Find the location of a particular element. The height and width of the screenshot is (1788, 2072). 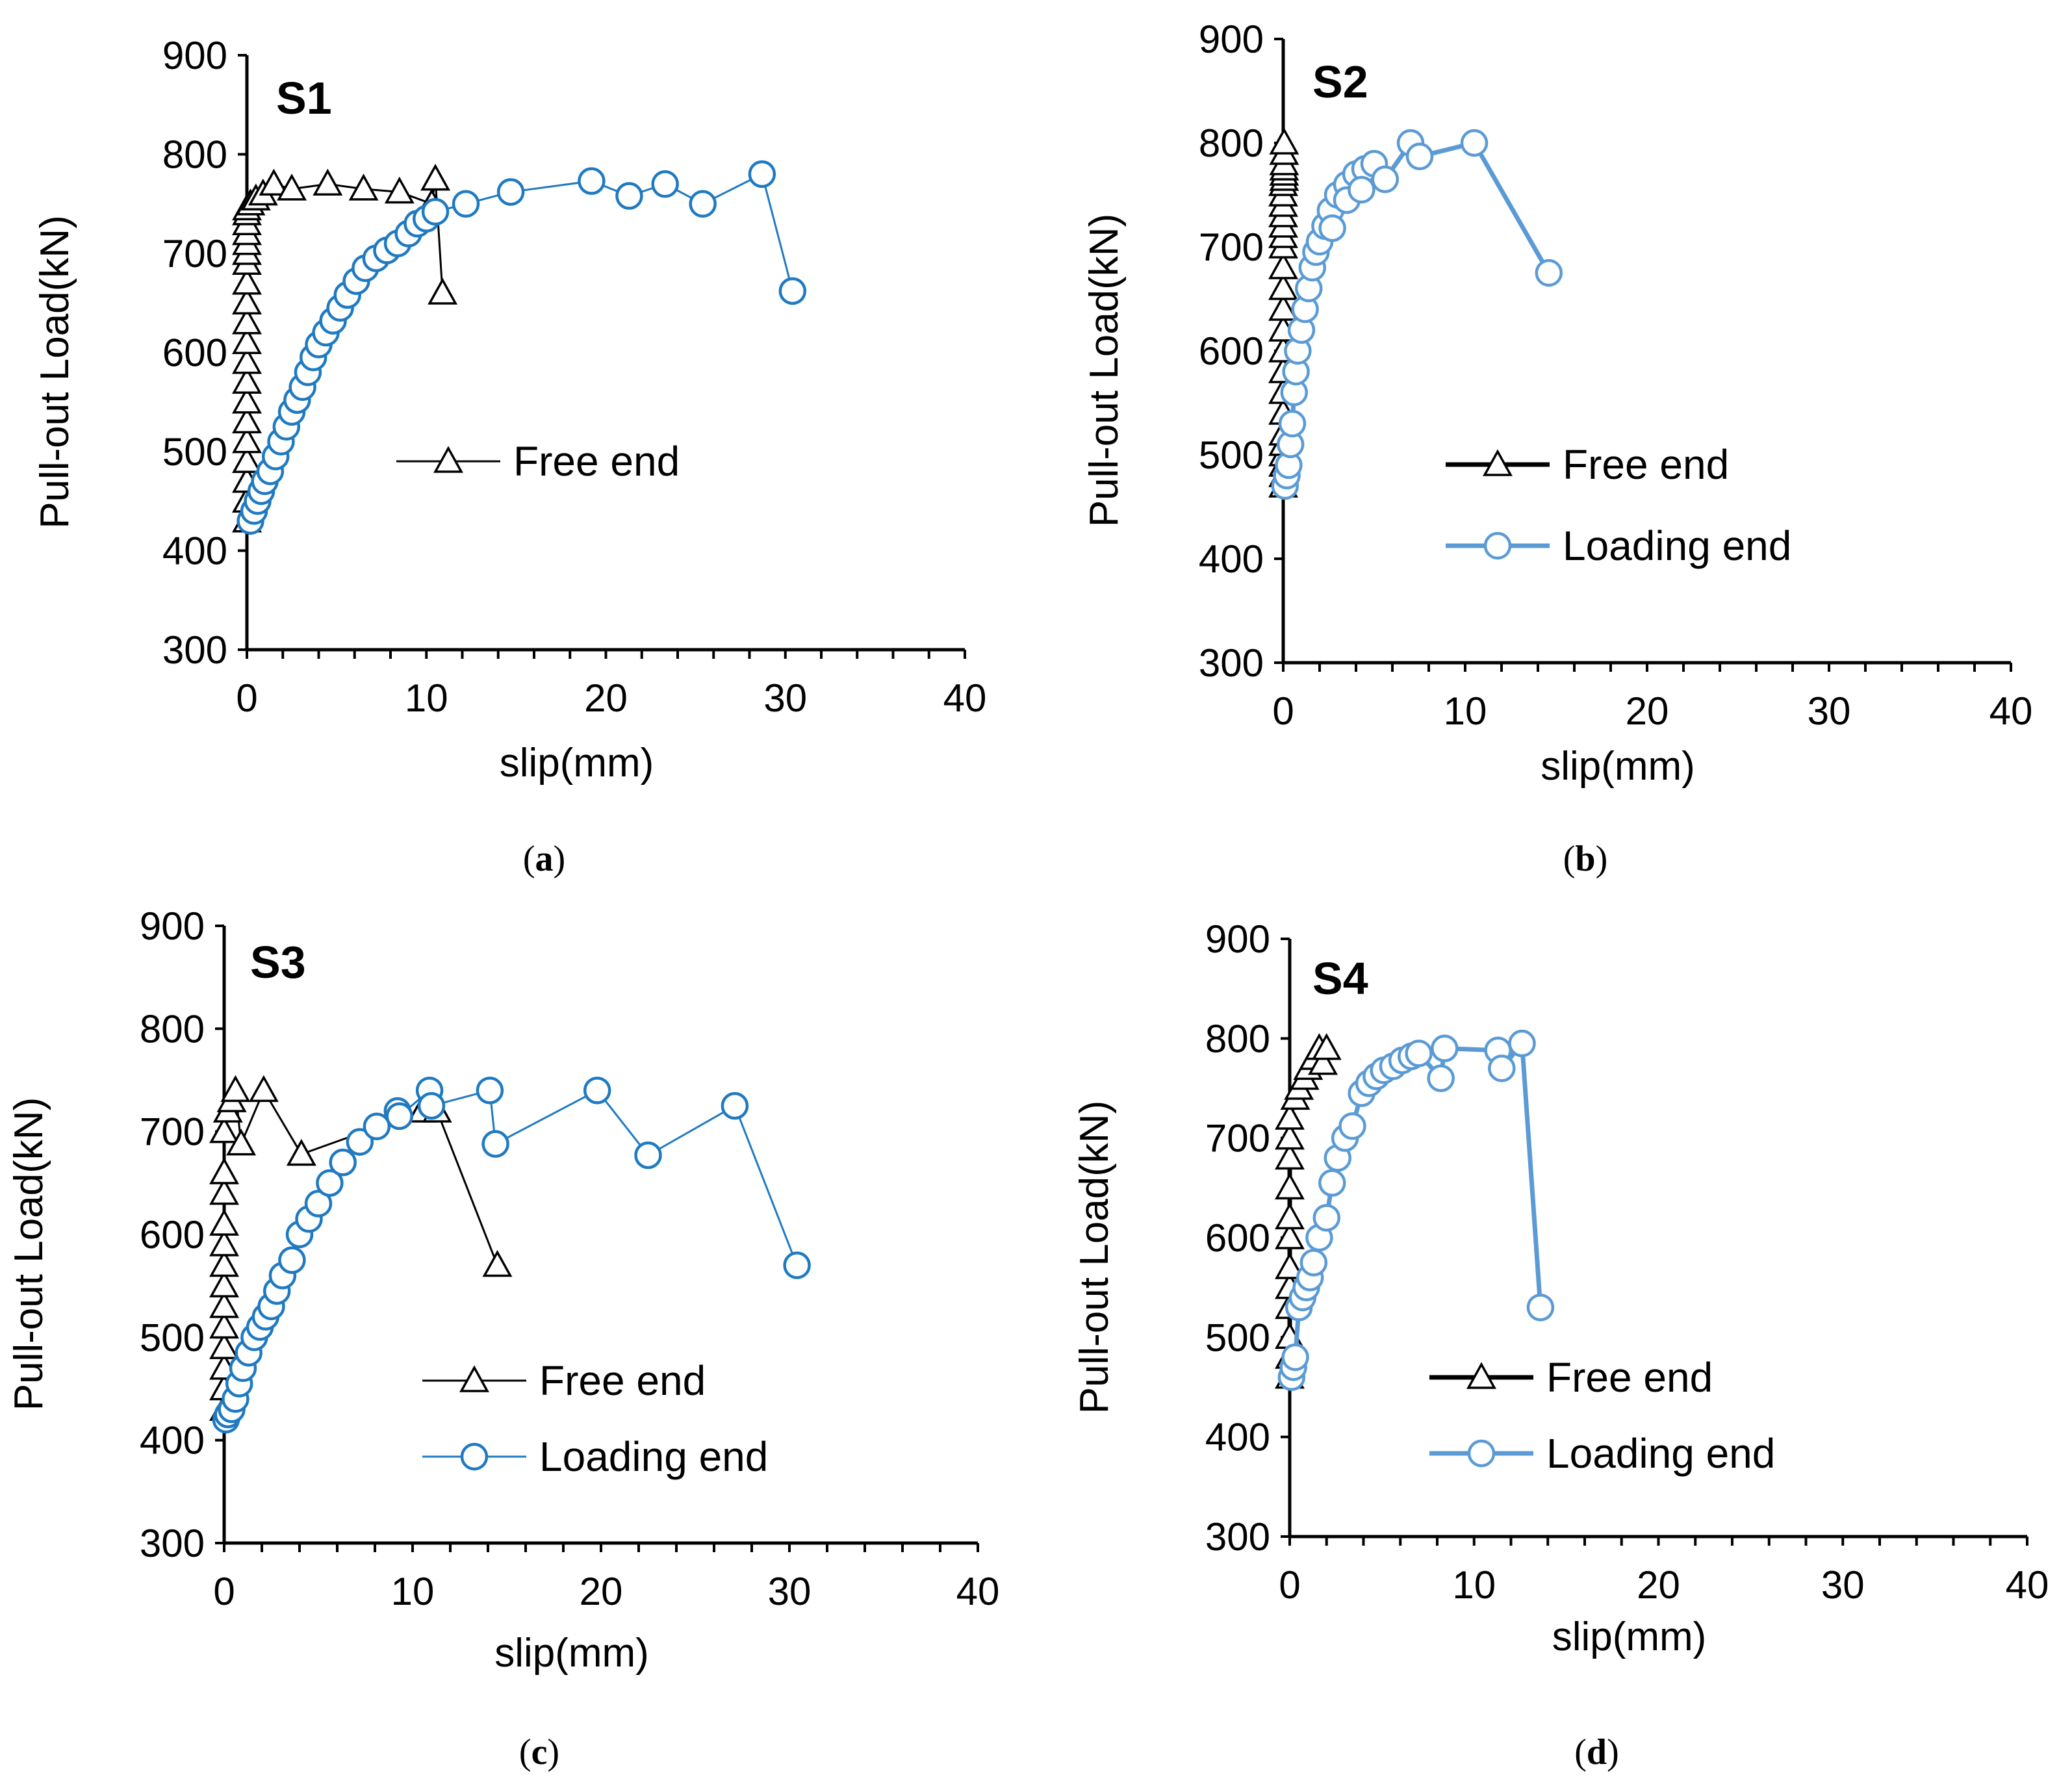

y-tick-label: 900 is located at coordinates (1237, 939).